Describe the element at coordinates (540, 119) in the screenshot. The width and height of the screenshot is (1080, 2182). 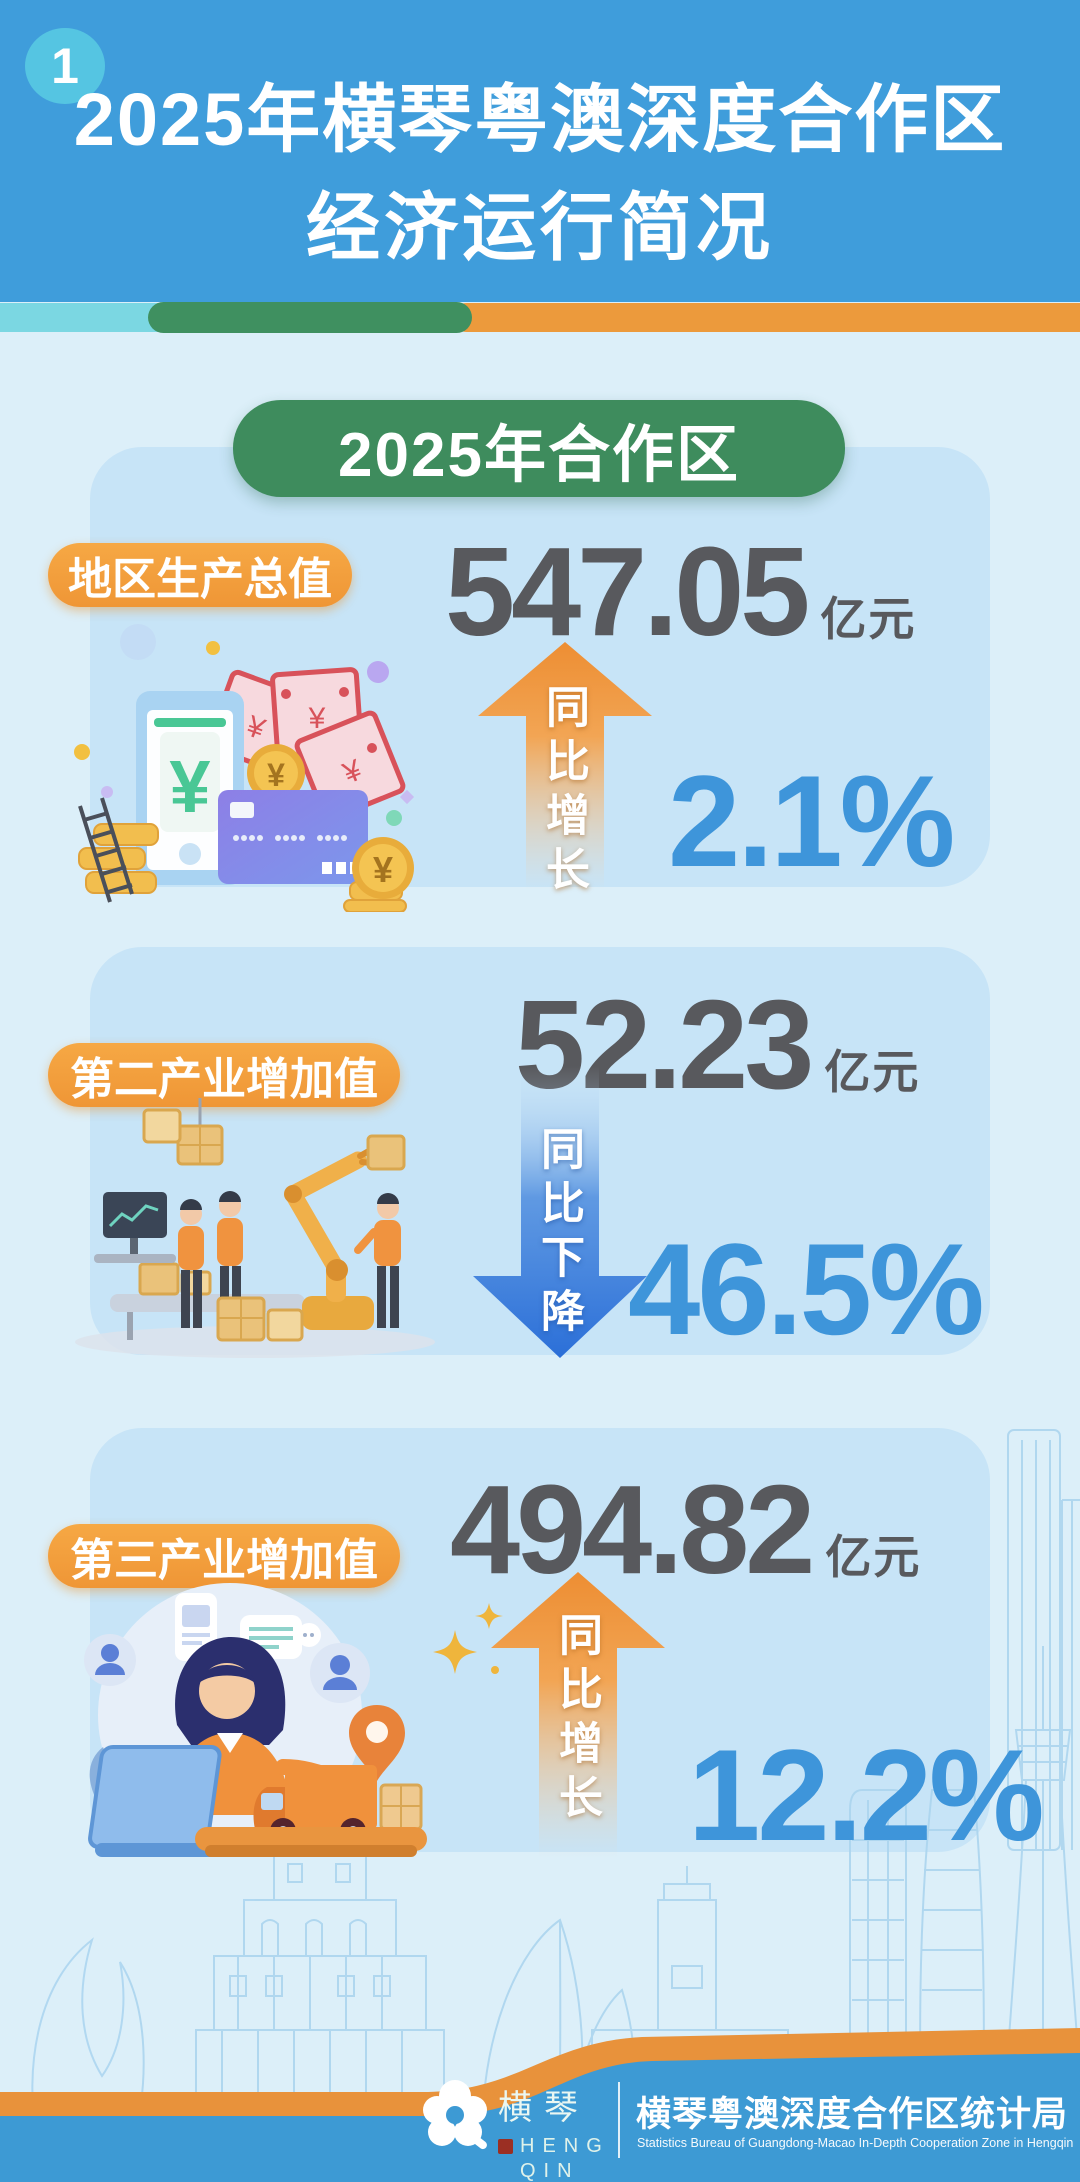
I see `page-title-line1: 2025年横琴粤澳深度合作区` at that location.